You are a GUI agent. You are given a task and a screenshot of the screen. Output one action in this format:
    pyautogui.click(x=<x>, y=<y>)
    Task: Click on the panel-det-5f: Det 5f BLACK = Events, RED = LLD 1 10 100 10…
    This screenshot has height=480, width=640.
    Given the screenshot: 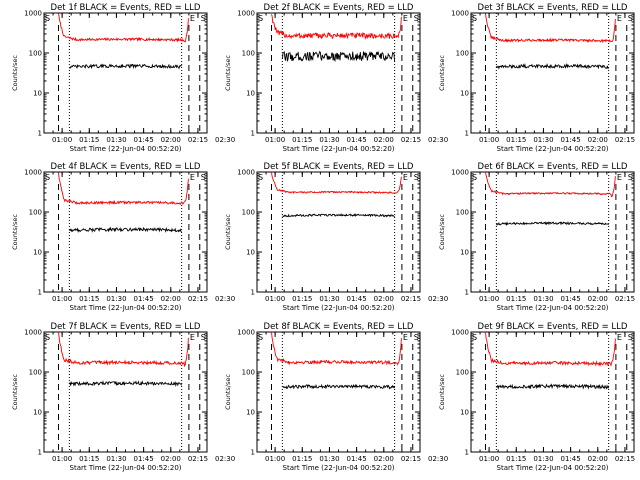 What is the action you would take?
    pyautogui.click(x=336, y=237)
    